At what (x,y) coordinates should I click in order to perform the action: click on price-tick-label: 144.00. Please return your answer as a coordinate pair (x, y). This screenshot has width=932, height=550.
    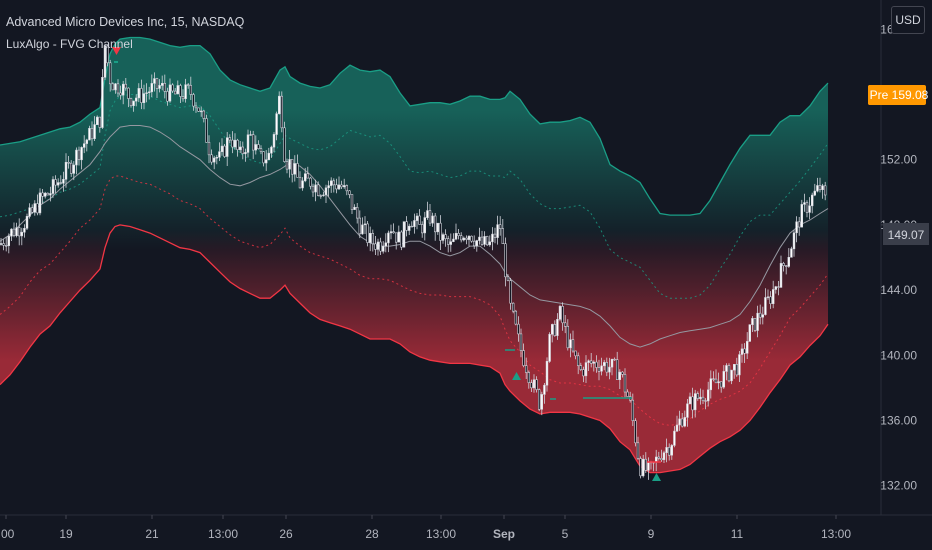
    Looking at the image, I should click on (898, 290).